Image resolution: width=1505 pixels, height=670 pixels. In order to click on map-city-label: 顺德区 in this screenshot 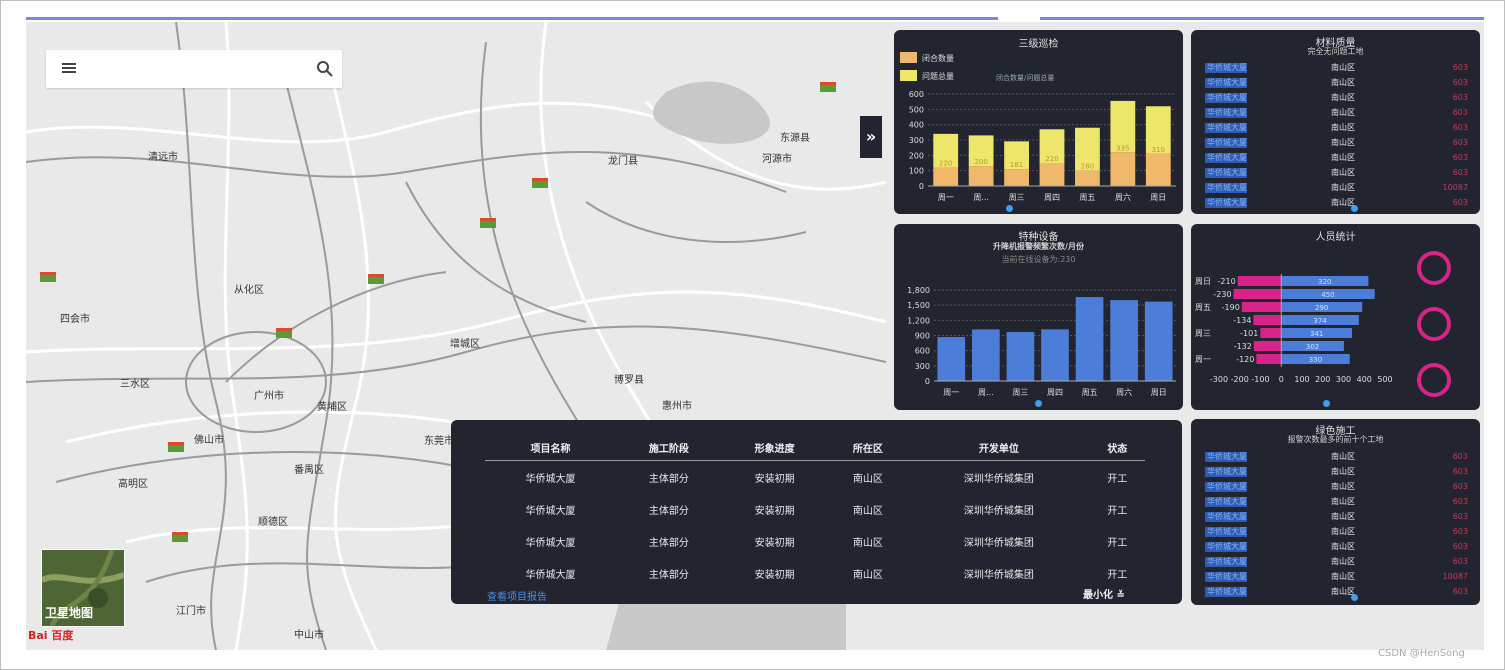, I will do `click(273, 522)`.